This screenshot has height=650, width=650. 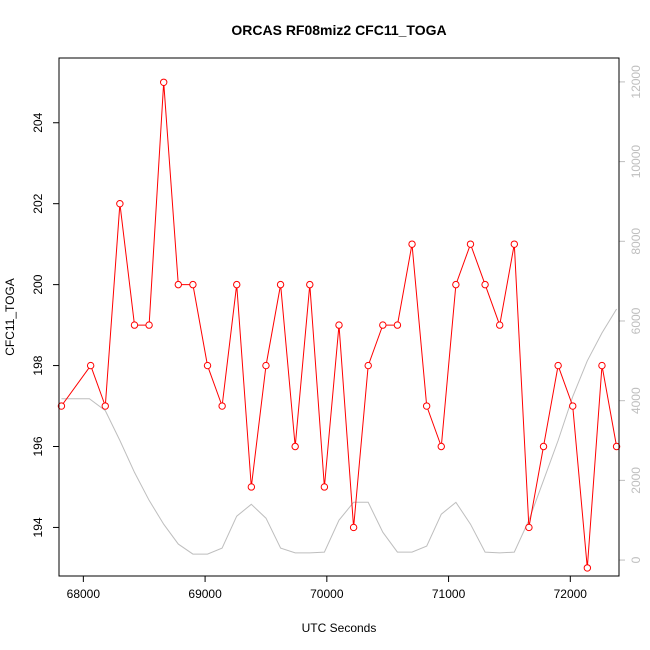 I want to click on right-axis-tick-label: 10000, so click(x=636, y=162).